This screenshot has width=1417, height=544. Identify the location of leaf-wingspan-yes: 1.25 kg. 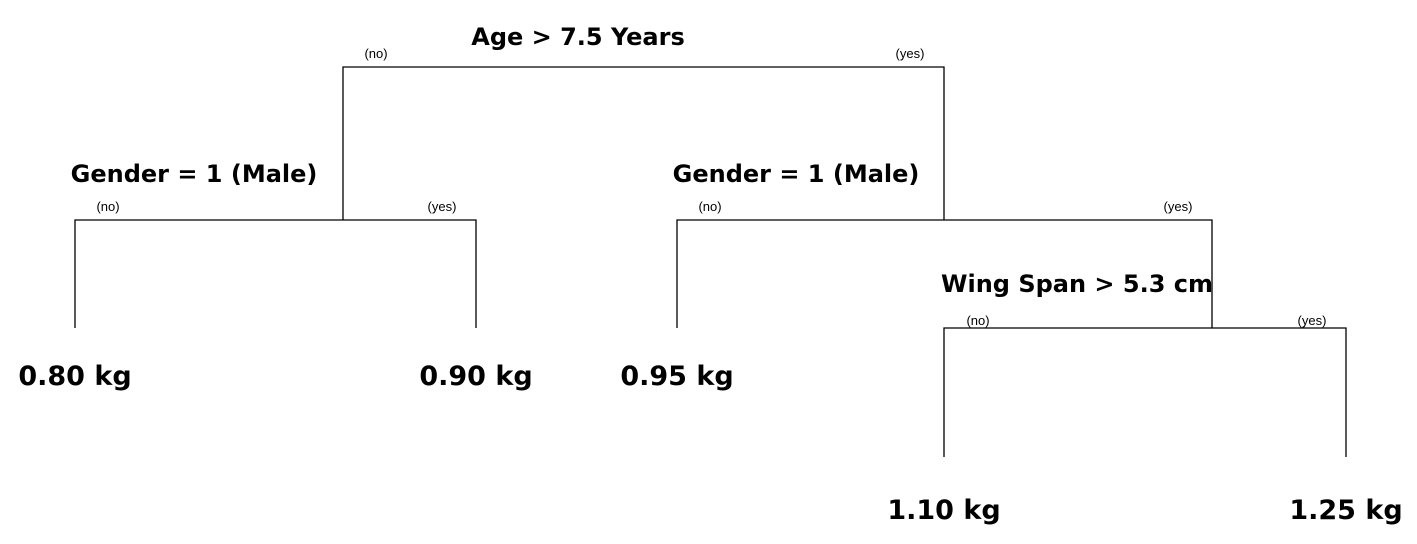
(1345, 510).